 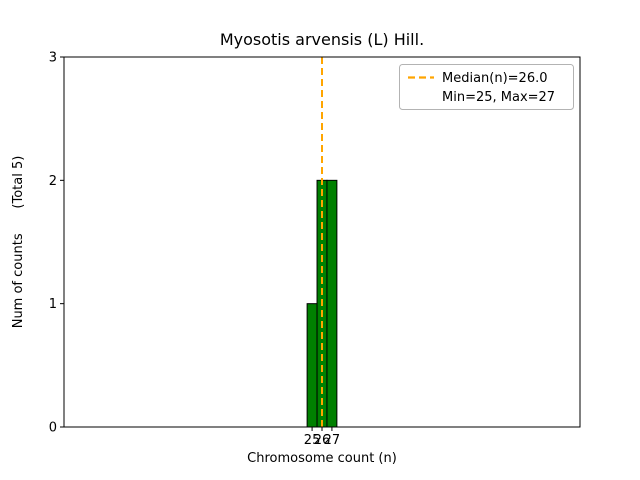 I want to click on x-tick-label: 27, so click(x=332, y=440).